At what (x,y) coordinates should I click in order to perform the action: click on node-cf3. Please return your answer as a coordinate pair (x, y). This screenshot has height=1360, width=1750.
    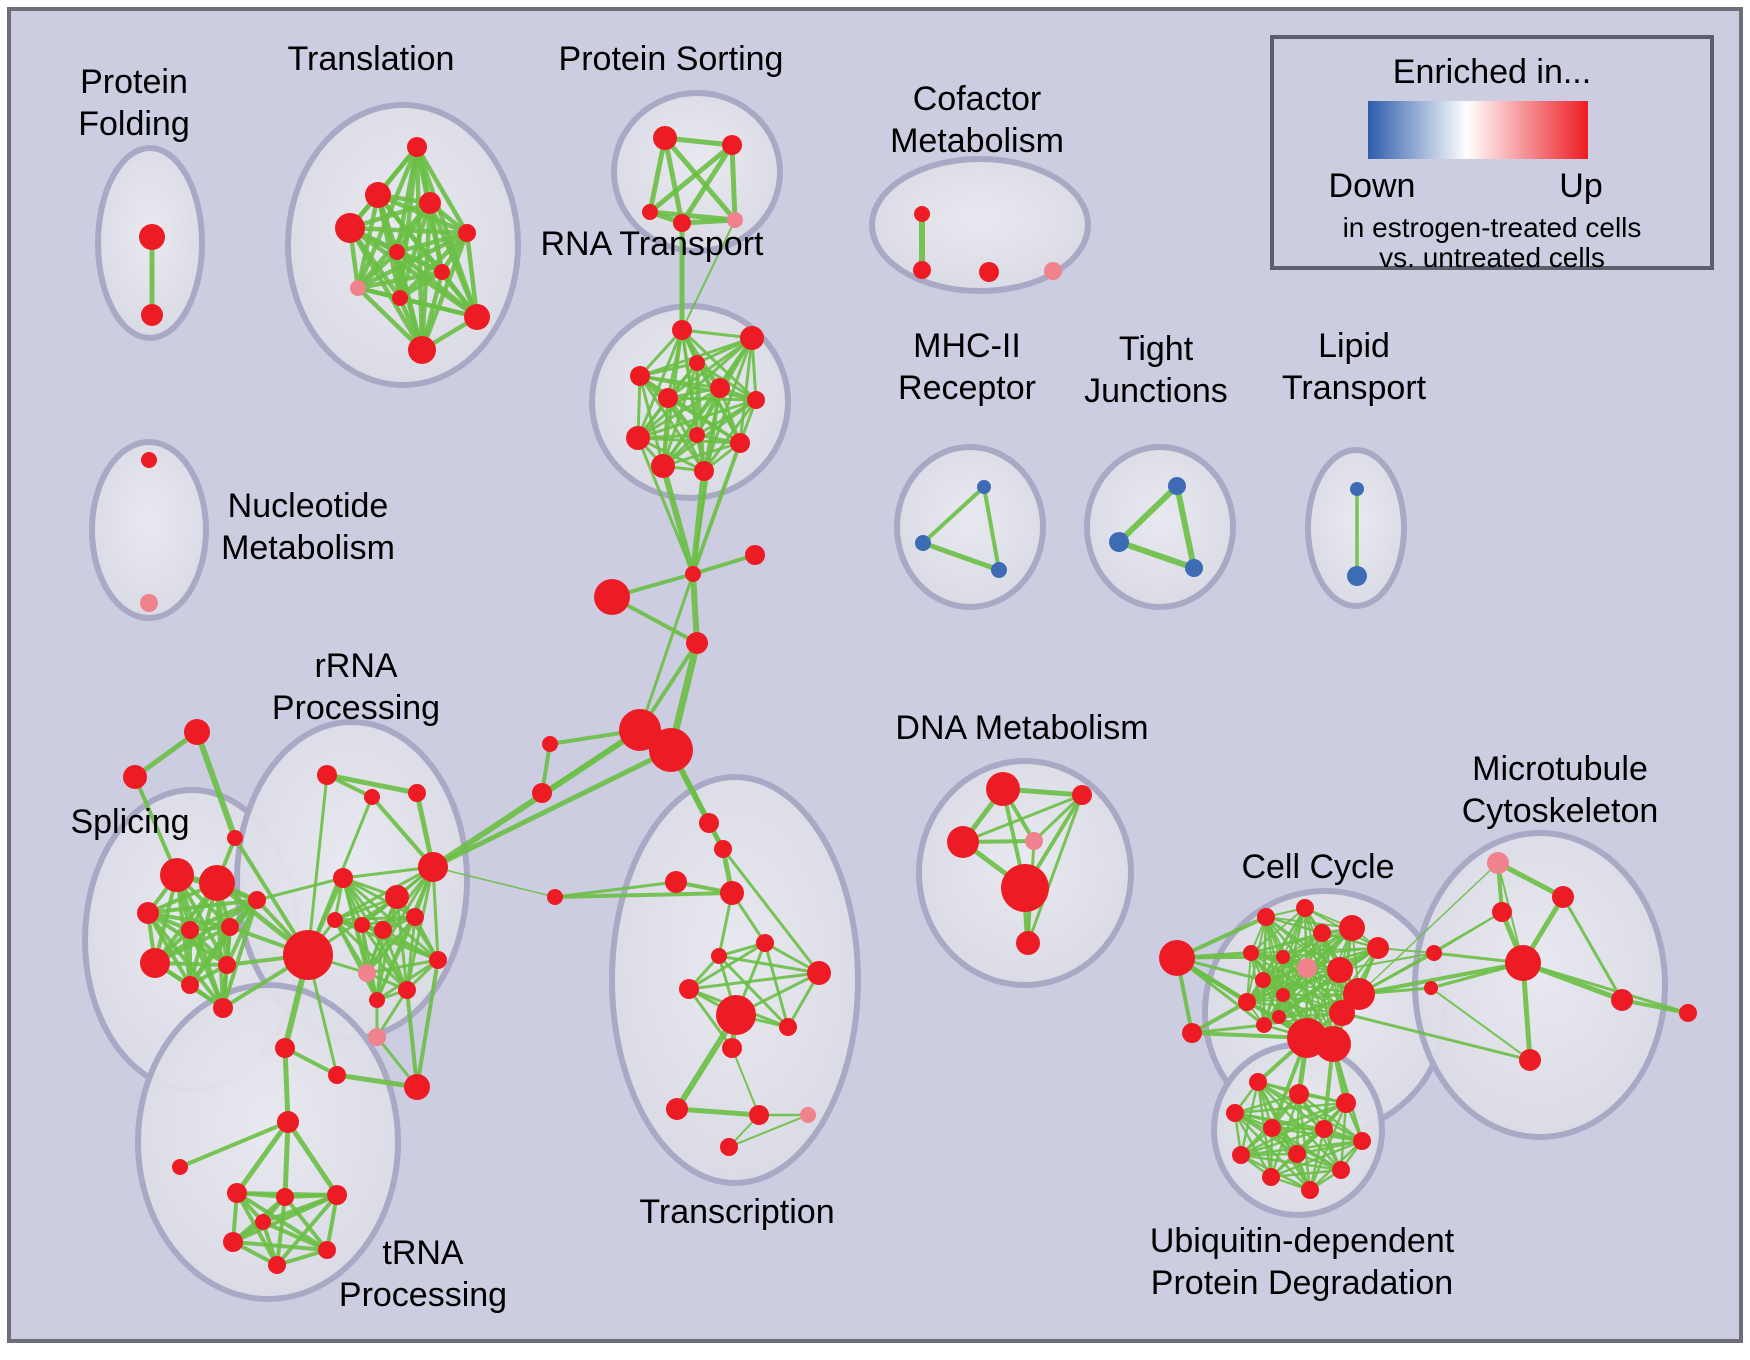
    Looking at the image, I should click on (989, 272).